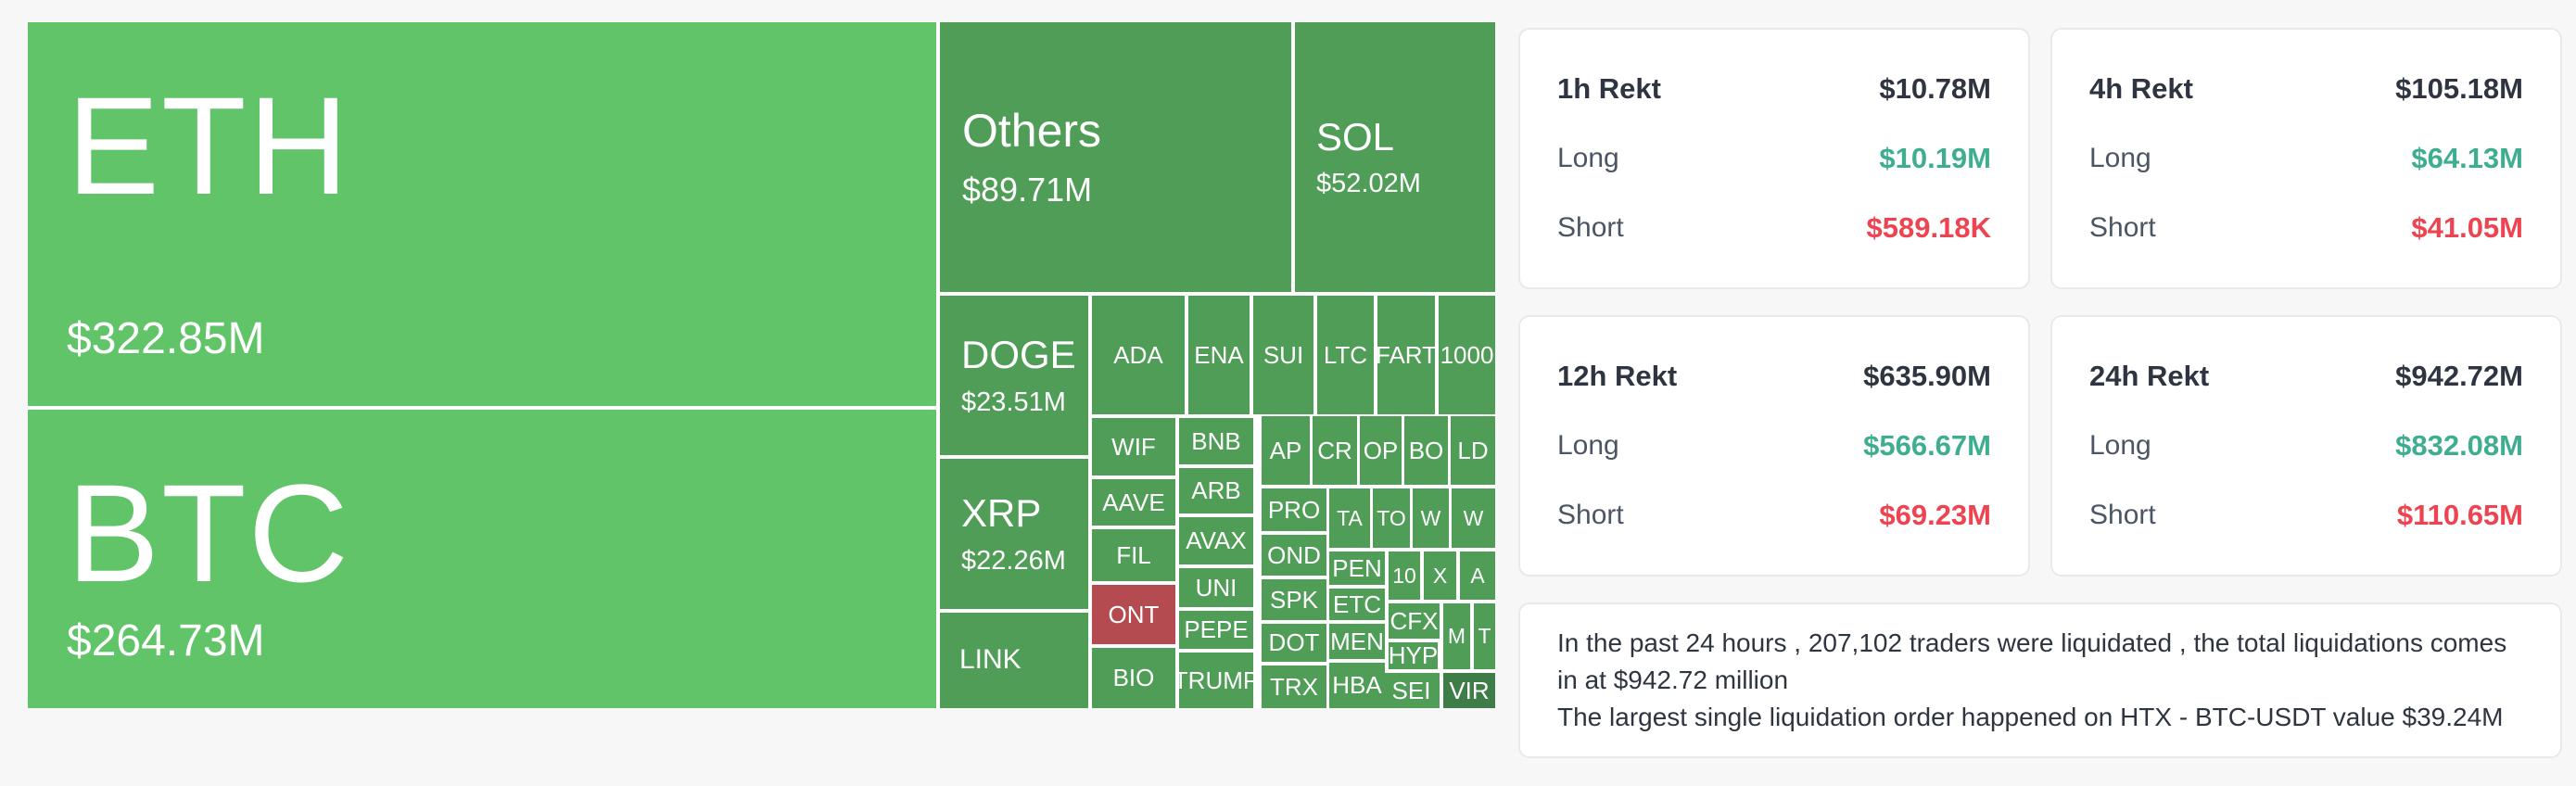 The image size is (2576, 786). I want to click on treemap-tile-vir: VIR, so click(1469, 691).